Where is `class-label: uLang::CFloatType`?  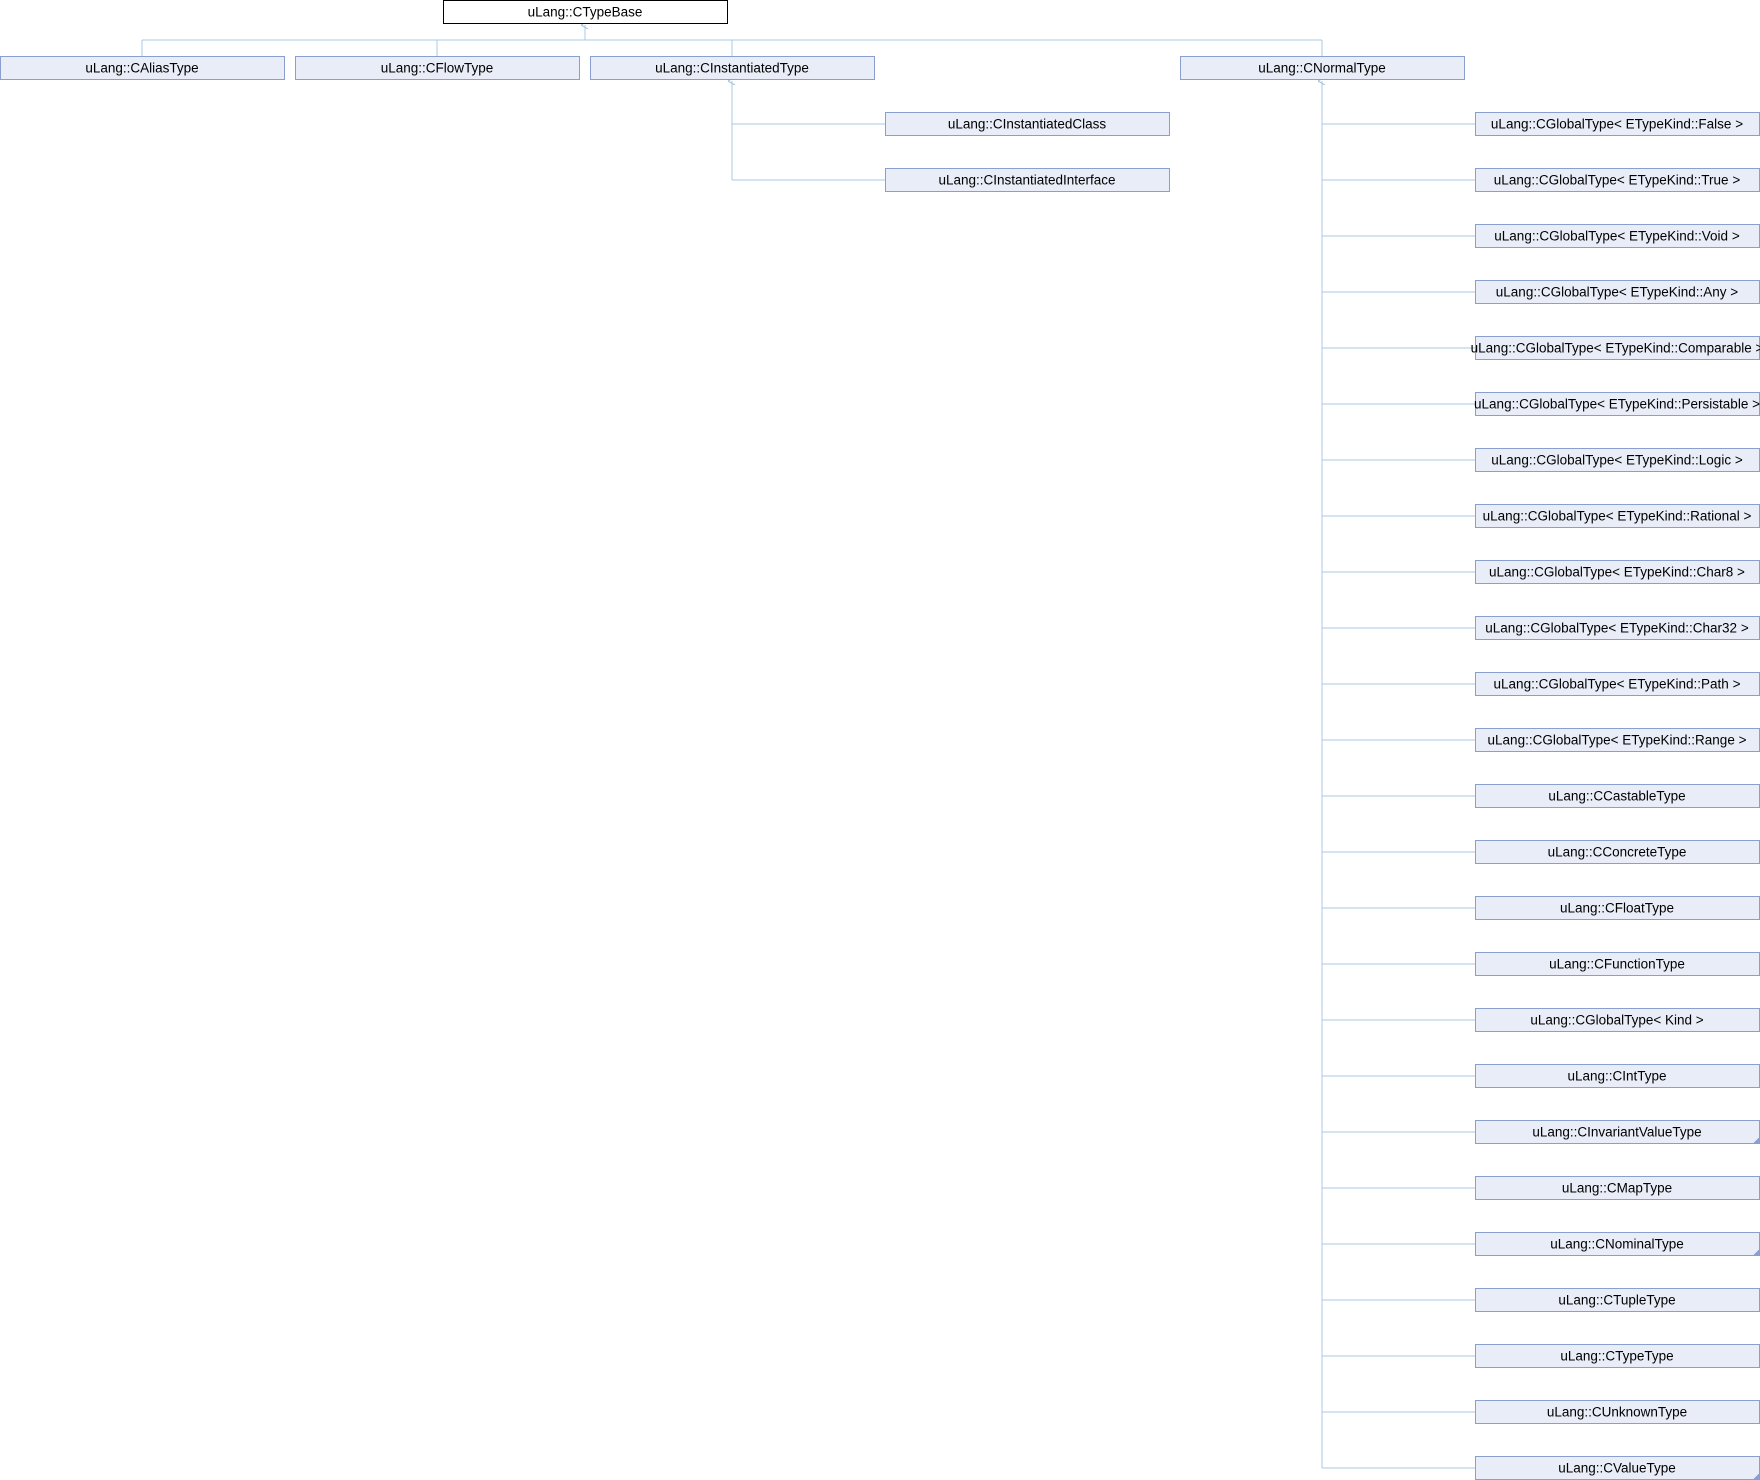 class-label: uLang::CFloatType is located at coordinates (1617, 908).